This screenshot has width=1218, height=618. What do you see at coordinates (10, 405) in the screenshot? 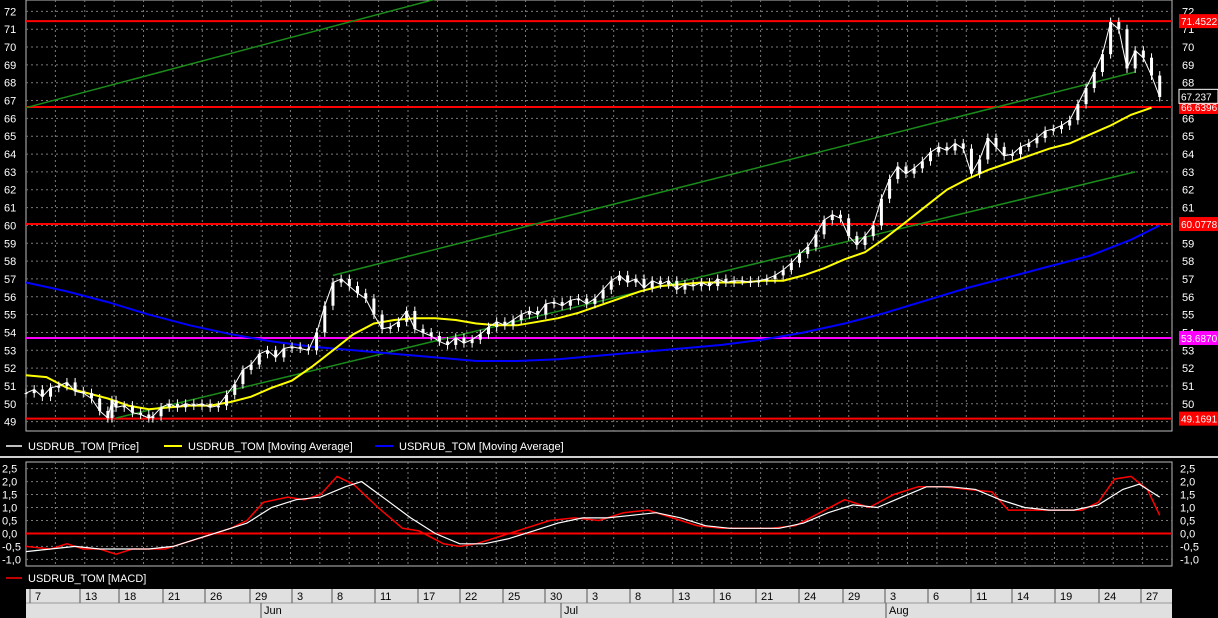
I see `price-tick-left: 50` at bounding box center [10, 405].